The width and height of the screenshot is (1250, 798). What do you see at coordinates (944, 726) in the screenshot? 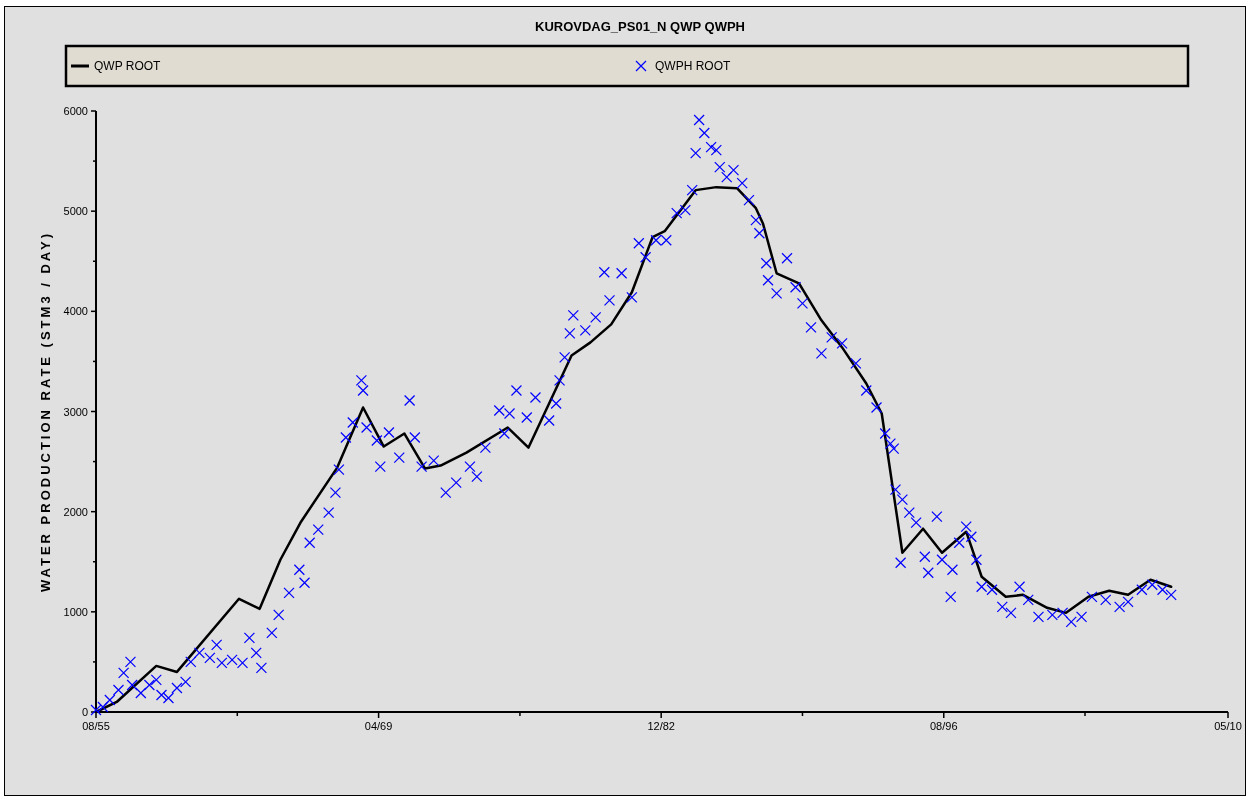
I see `x-tick-label: 08/96` at bounding box center [944, 726].